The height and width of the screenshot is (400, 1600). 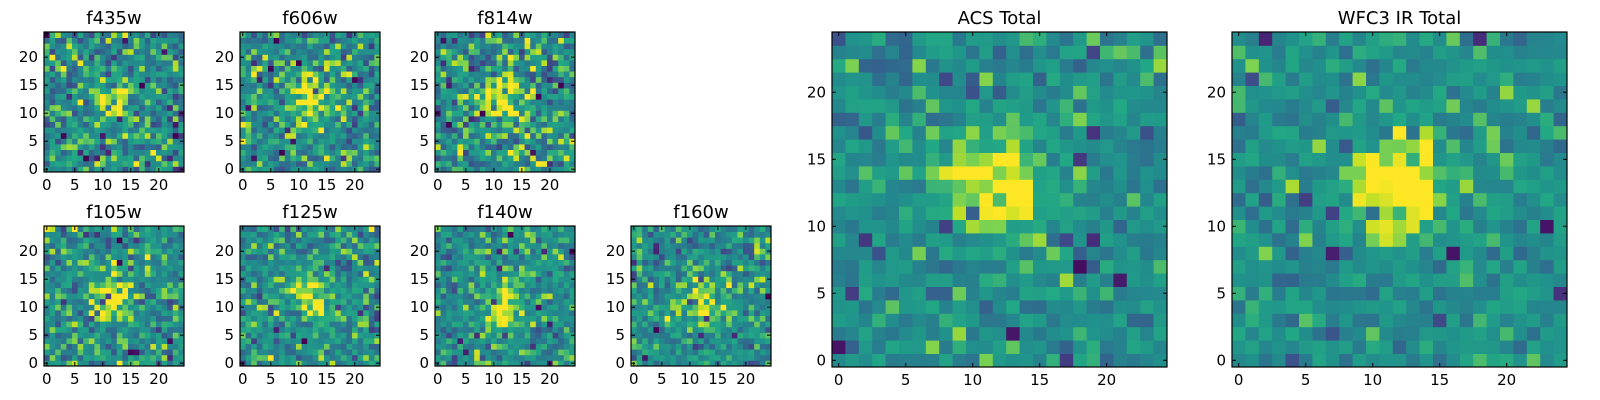 What do you see at coordinates (701, 296) in the screenshot?
I see `plot-frame` at bounding box center [701, 296].